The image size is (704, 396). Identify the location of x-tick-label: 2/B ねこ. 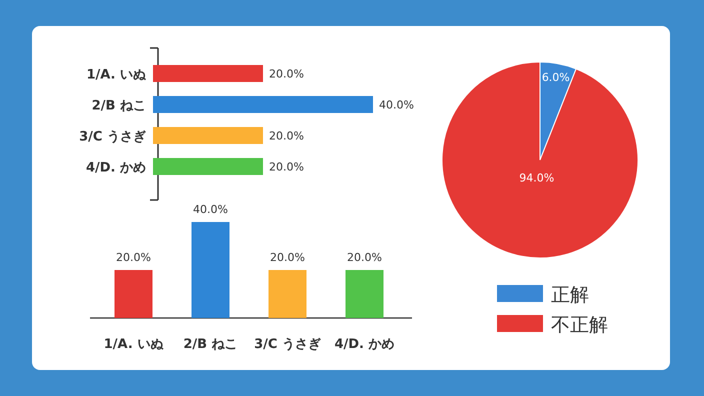
(210, 344).